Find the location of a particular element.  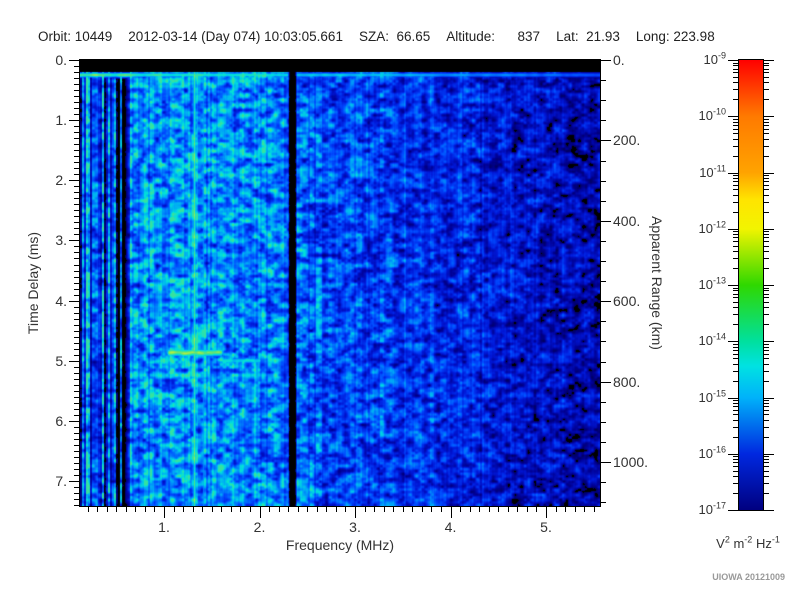

apparent-range-tick-label: 600. is located at coordinates (627, 301).